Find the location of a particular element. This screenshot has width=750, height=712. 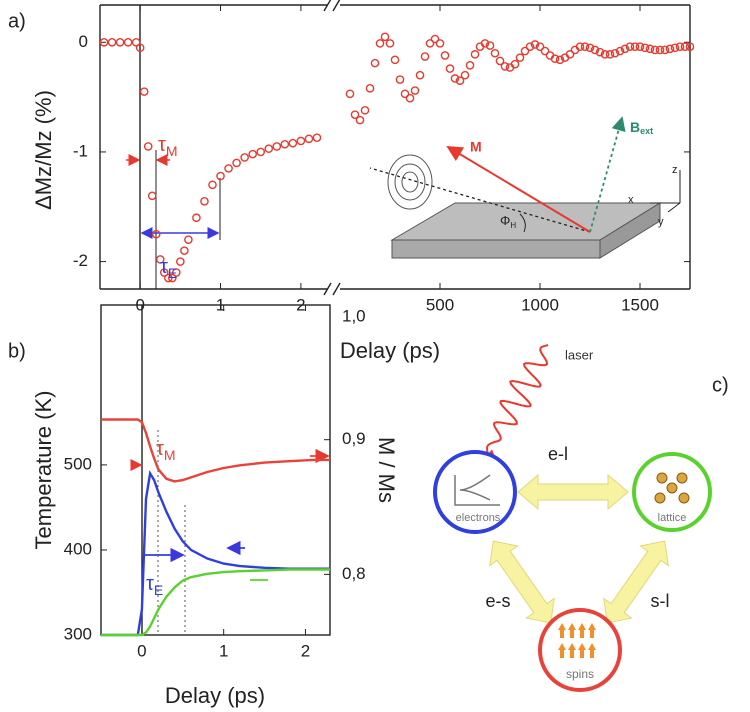

x-axis-label: Delay (ps) is located at coordinates (390, 350).